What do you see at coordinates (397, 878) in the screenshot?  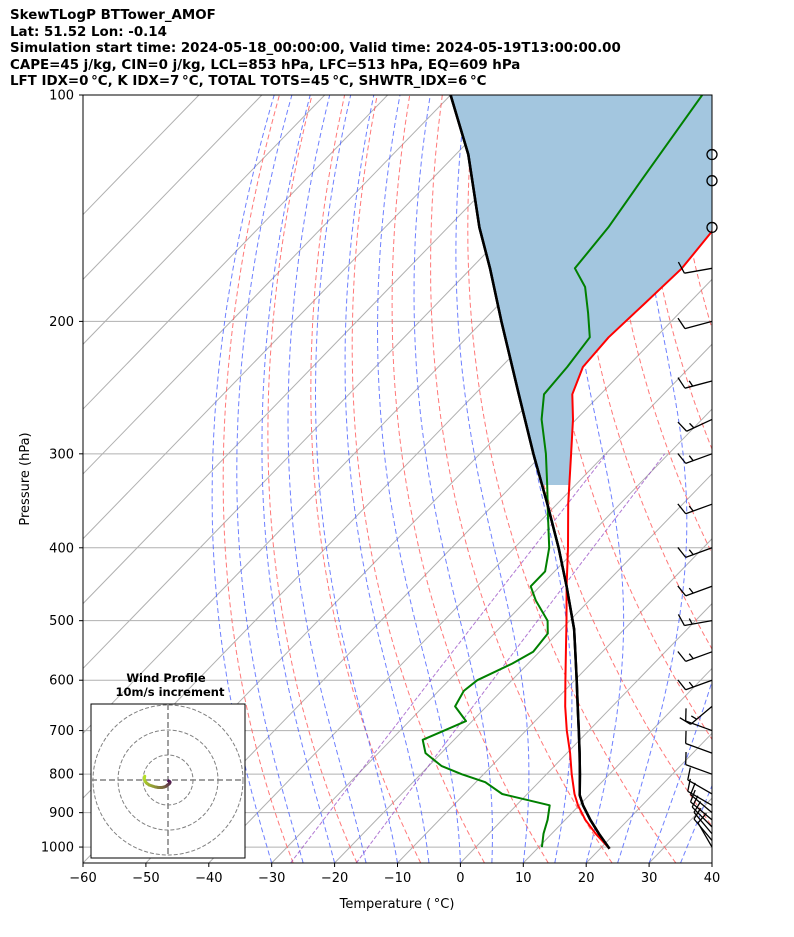 I see `x-tick-label: −10` at bounding box center [397, 878].